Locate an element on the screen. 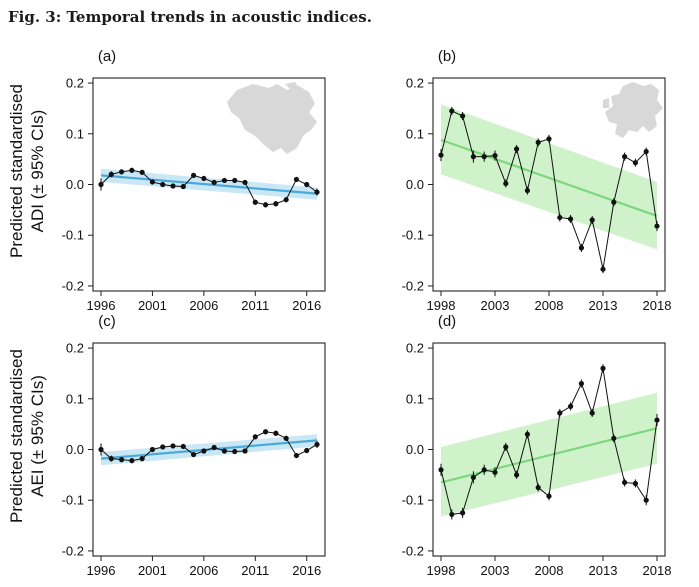 This screenshot has width=699, height=587. x-tick-label: 2006 is located at coordinates (203, 570).